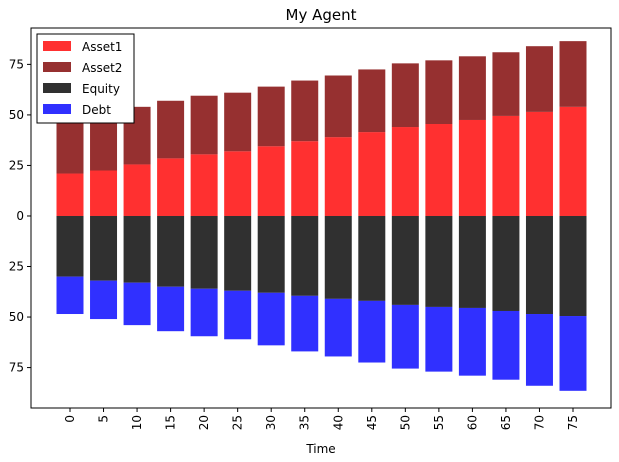 Image resolution: width=619 pixels, height=462 pixels. I want to click on x-axis-label: Time, so click(320, 449).